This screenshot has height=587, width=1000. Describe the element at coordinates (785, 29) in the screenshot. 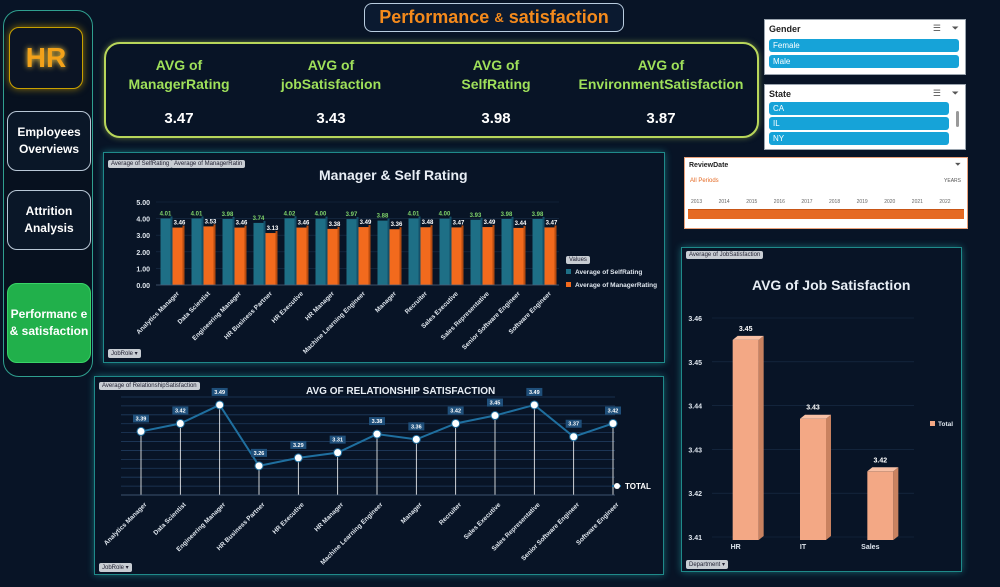

I see `slicer-title: Gender` at that location.